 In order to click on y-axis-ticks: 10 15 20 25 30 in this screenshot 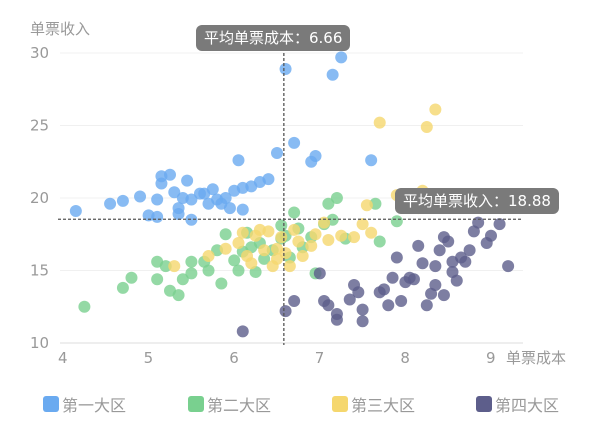, I will do `click(39, 198)`.